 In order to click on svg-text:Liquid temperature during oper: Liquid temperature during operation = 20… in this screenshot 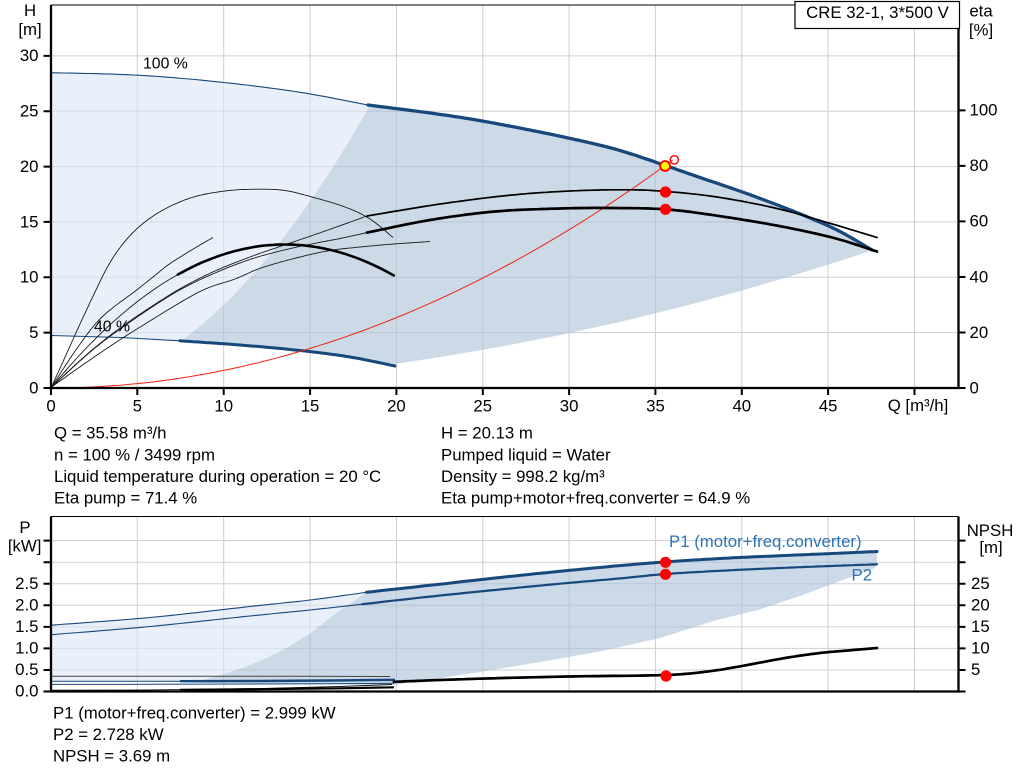, I will do `click(217, 476)`.